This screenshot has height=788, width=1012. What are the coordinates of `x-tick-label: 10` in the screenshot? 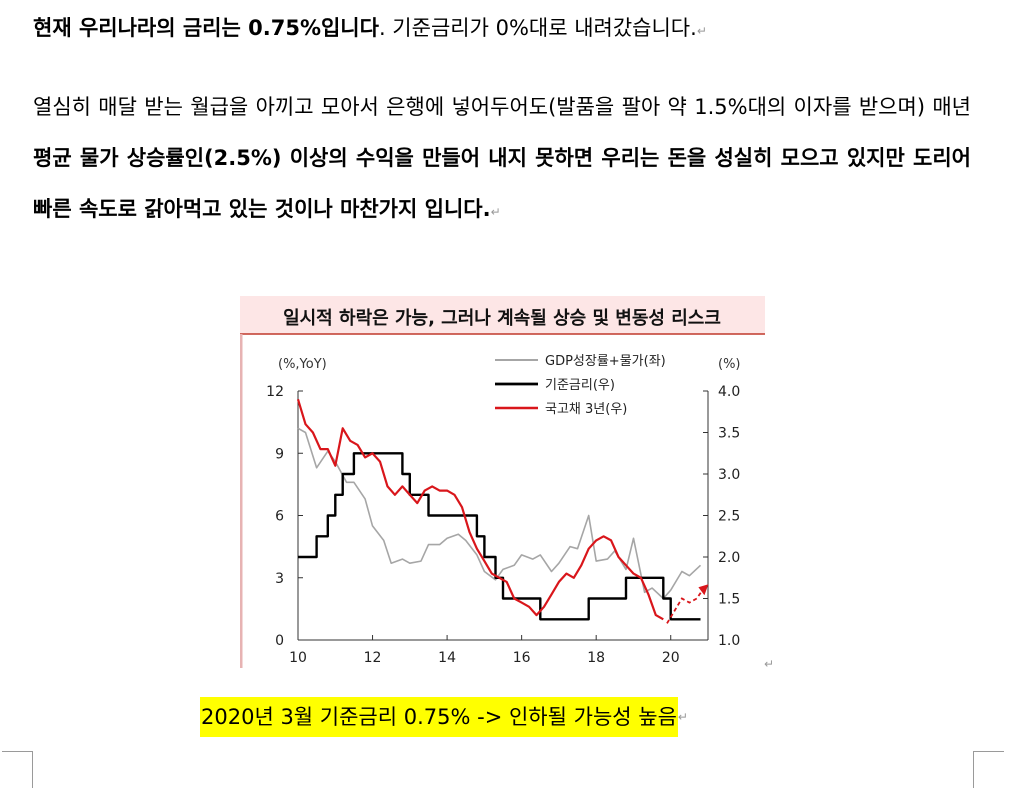 It's located at (298, 658).